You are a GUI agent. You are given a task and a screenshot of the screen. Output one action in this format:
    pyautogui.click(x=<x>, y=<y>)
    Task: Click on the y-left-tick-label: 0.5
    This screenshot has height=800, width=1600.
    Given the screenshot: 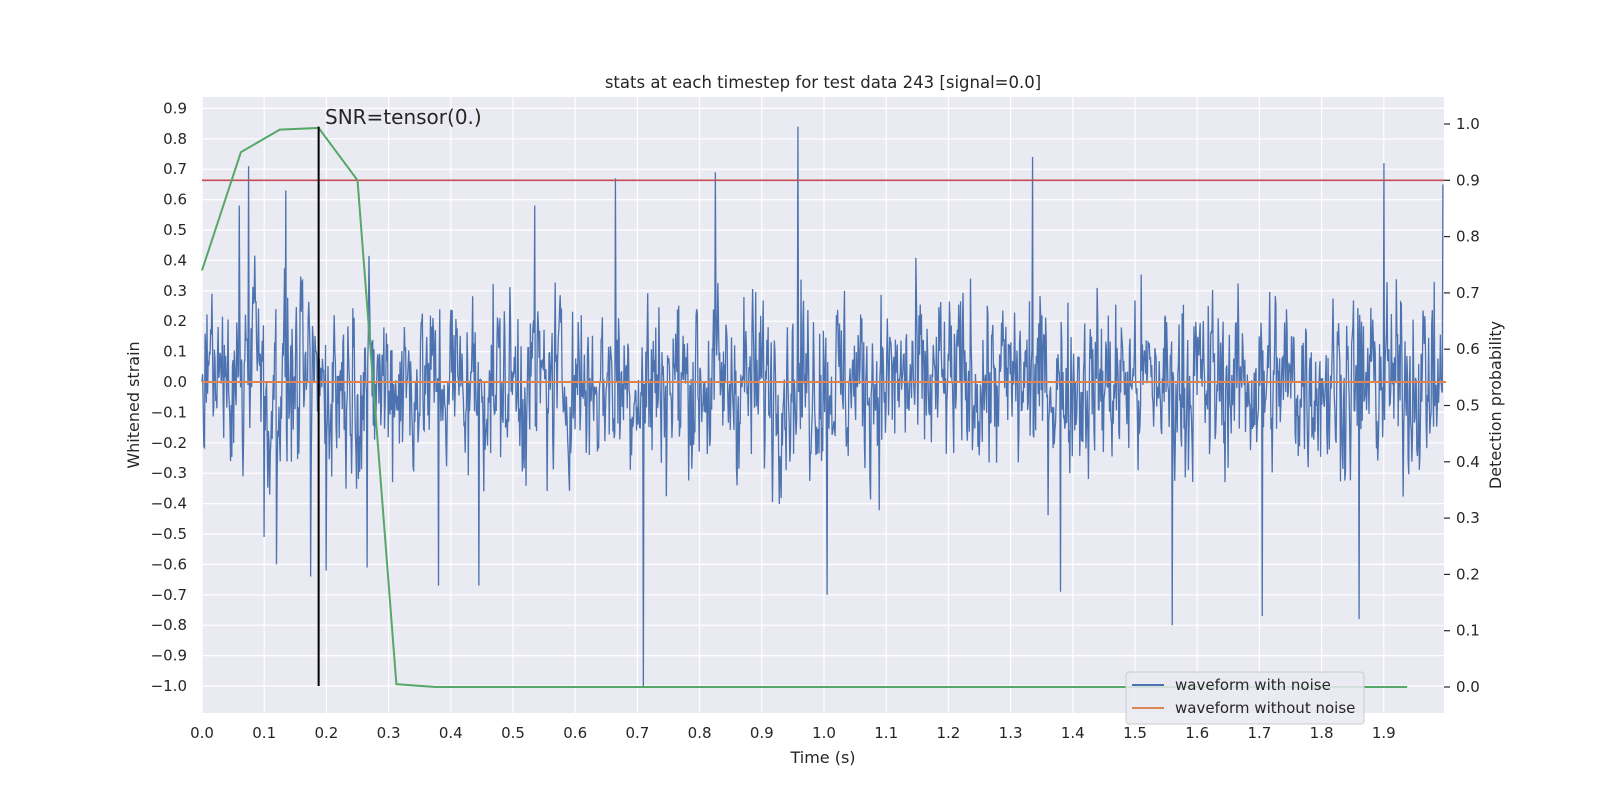 What is the action you would take?
    pyautogui.click(x=175, y=230)
    